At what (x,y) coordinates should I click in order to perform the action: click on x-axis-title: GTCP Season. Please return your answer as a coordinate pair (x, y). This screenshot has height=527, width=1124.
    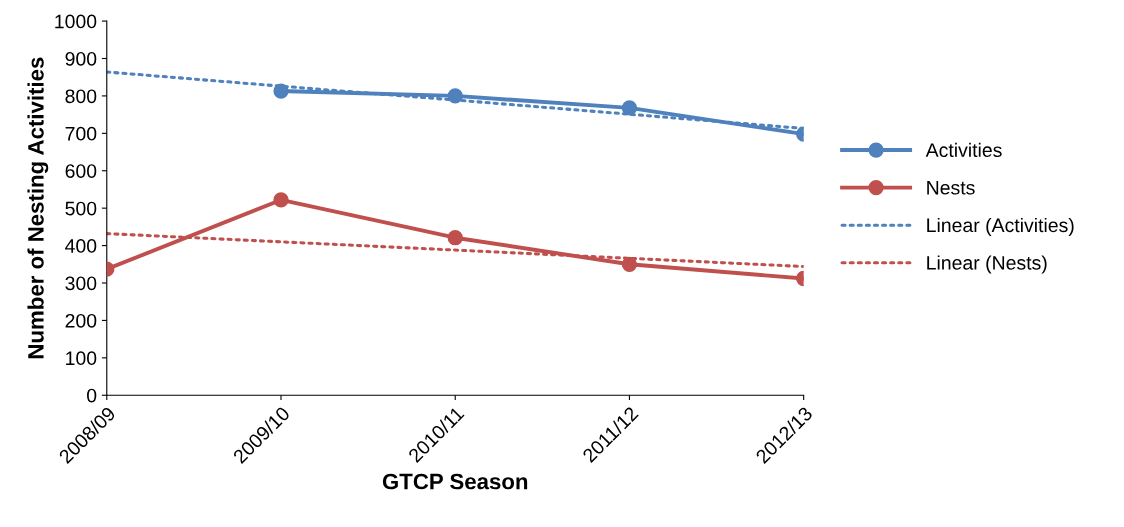
    Looking at the image, I should click on (455, 481).